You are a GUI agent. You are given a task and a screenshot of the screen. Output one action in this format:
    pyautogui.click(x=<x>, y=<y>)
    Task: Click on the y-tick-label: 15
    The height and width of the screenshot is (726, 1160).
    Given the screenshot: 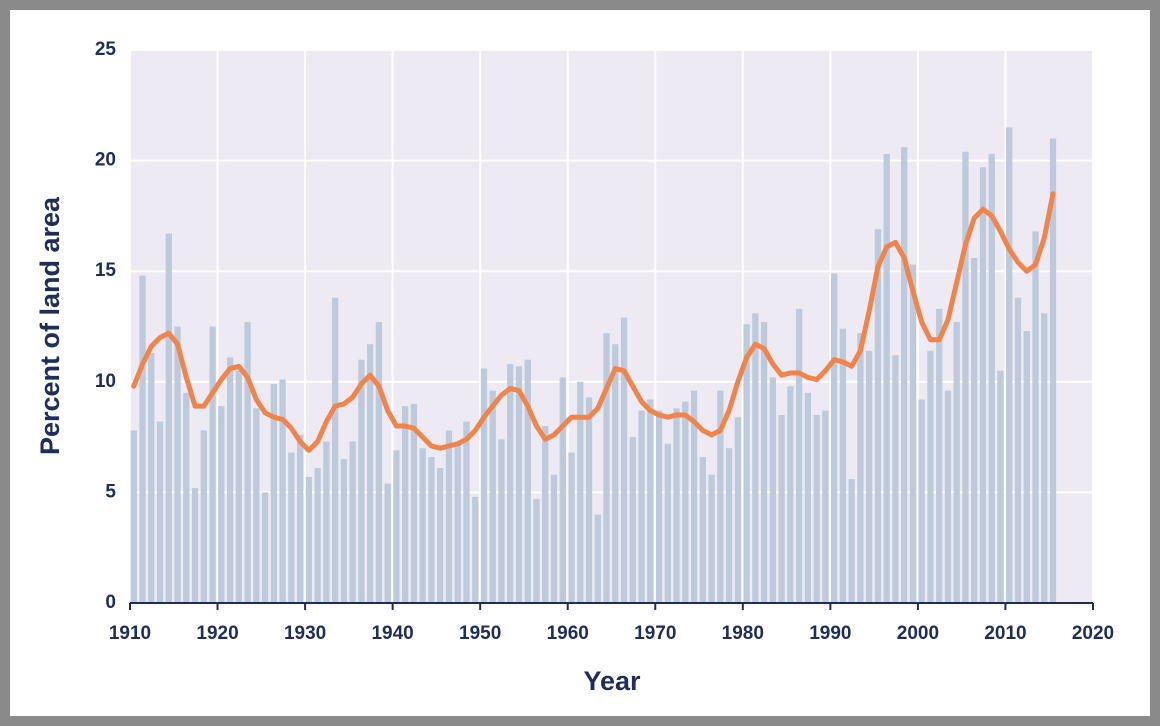 What is the action you would take?
    pyautogui.click(x=106, y=270)
    